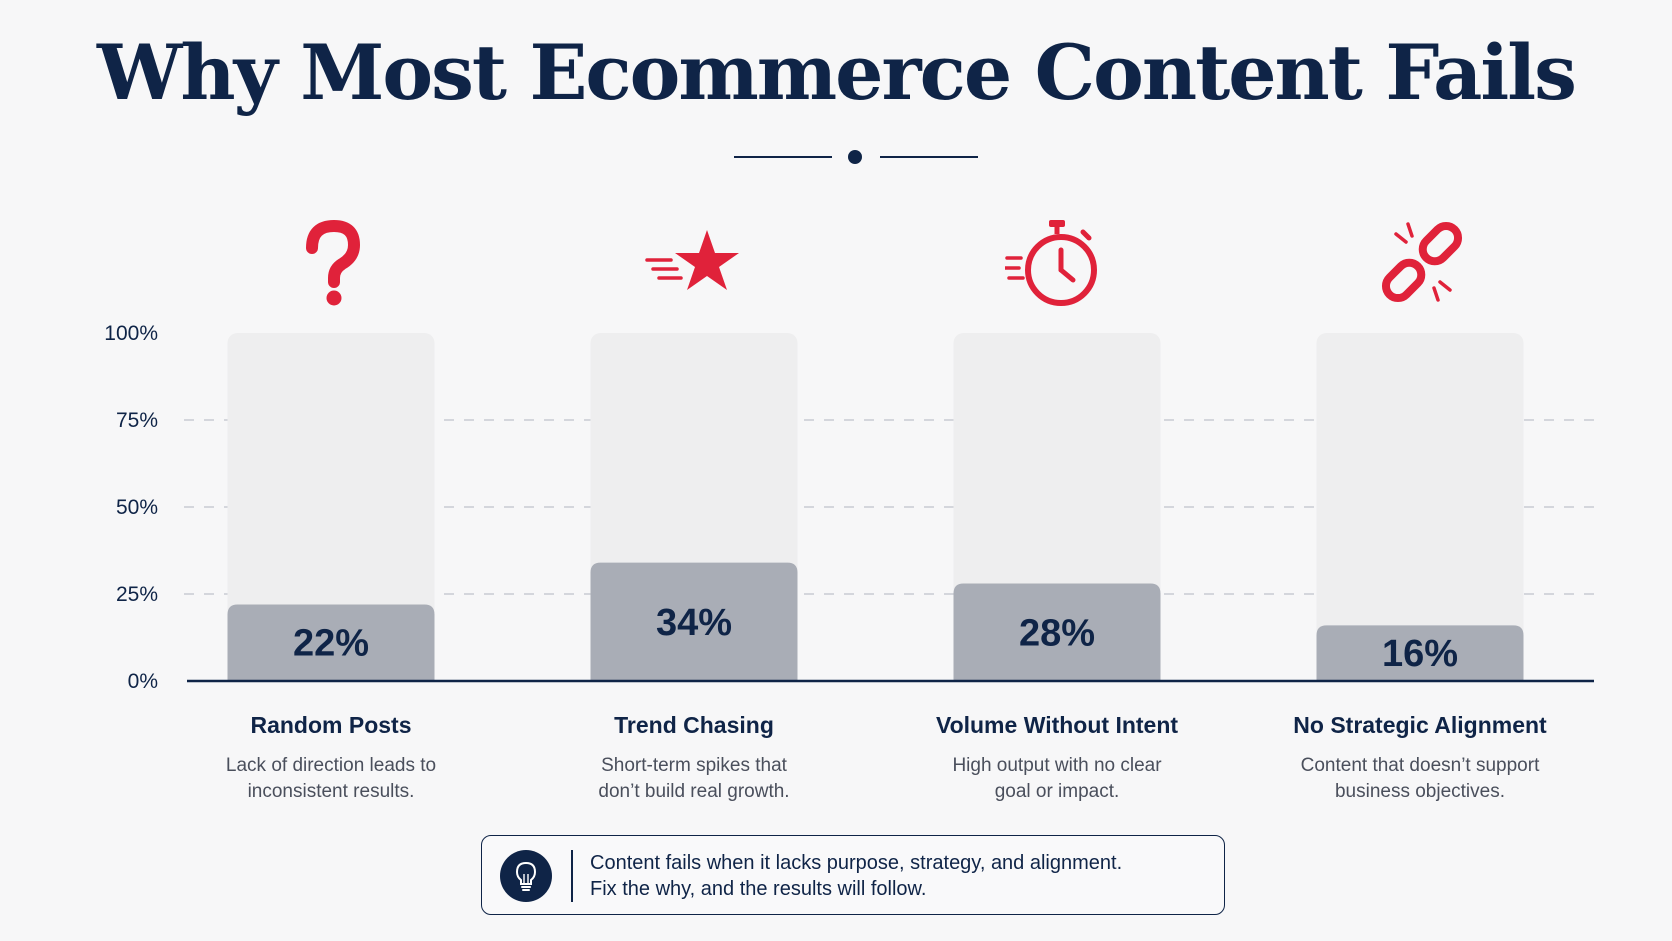 The width and height of the screenshot is (1672, 941). What do you see at coordinates (1420, 765) in the screenshot?
I see `description-line: Content that doesn’t support` at bounding box center [1420, 765].